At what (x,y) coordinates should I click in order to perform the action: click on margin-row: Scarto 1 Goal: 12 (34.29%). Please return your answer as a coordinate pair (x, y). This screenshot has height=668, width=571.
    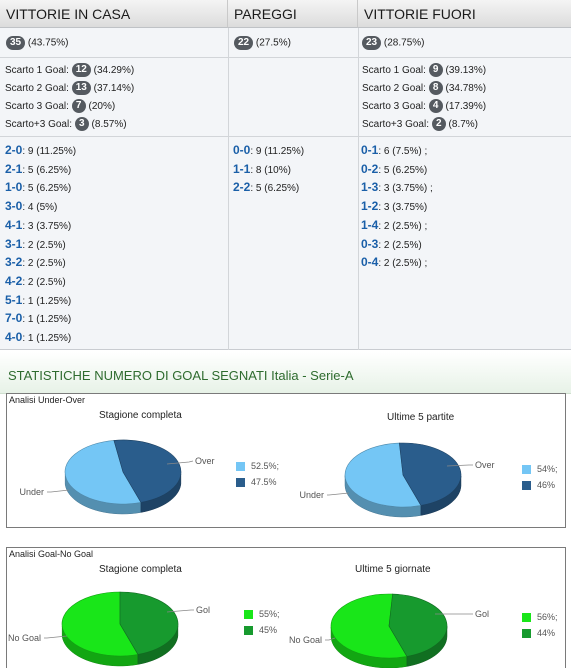
    Looking at the image, I should click on (69, 71).